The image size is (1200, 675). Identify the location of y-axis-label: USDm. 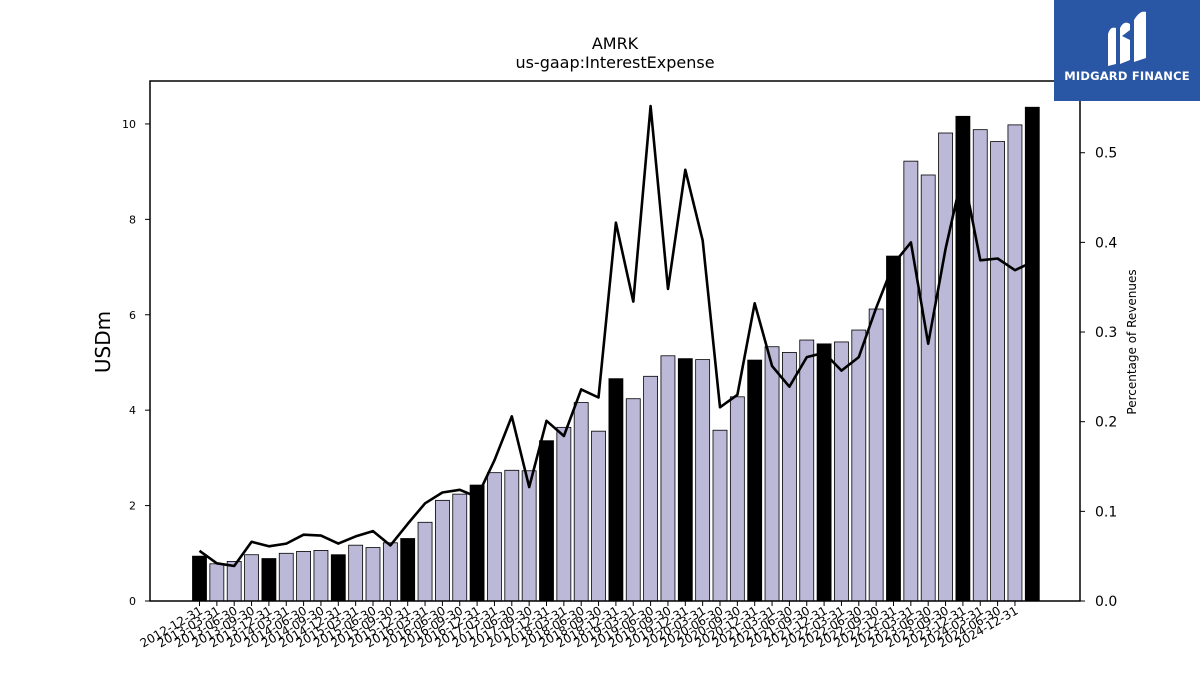
(103, 342).